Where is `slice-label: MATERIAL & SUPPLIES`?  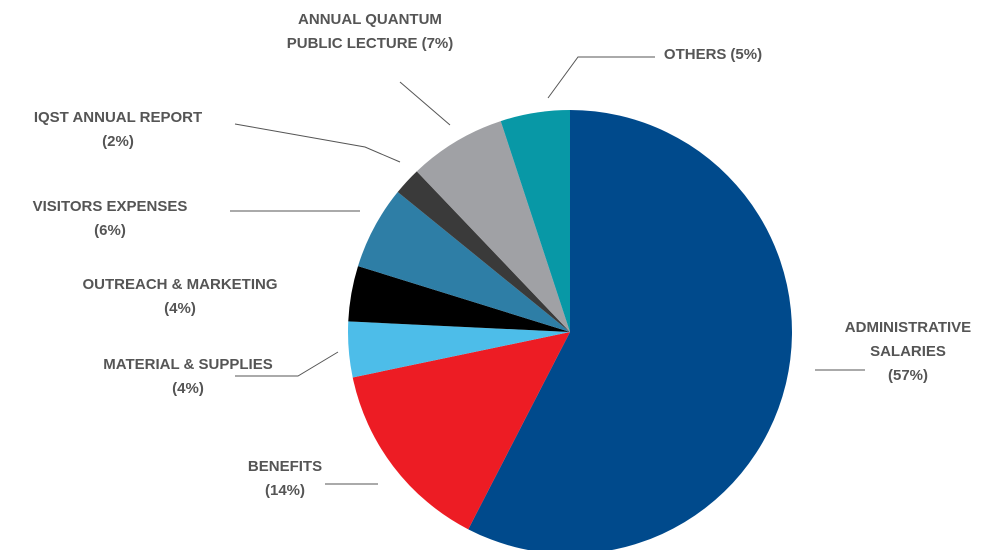 slice-label: MATERIAL & SUPPLIES is located at coordinates (187, 364).